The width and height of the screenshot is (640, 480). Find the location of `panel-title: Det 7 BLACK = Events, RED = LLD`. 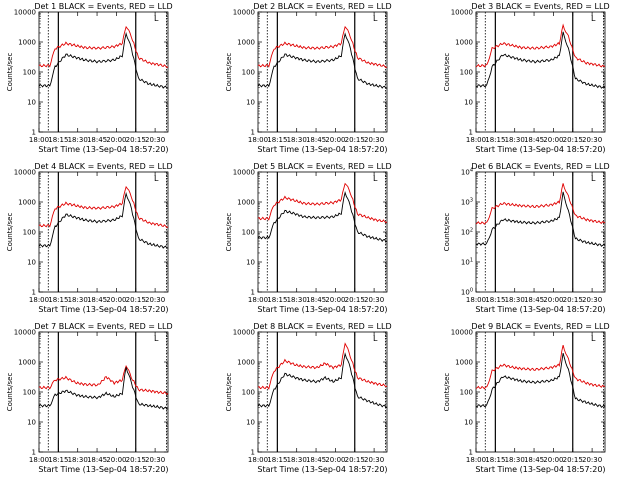

panel-title: Det 7 BLACK = Events, RED = LLD is located at coordinates (103, 326).